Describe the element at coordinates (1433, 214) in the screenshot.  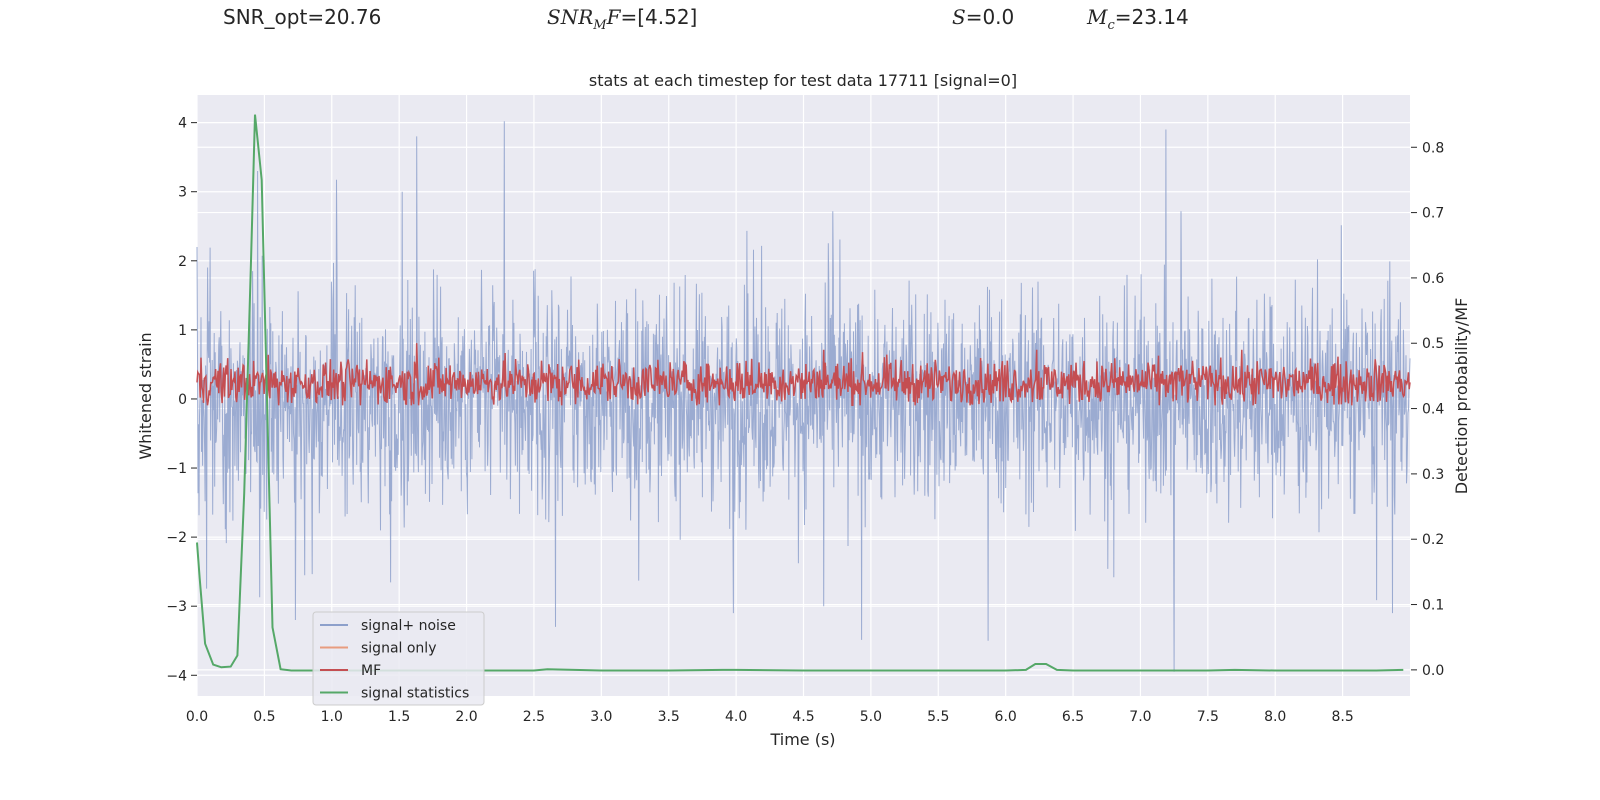
I see `y2-tick-label: 0.7` at that location.